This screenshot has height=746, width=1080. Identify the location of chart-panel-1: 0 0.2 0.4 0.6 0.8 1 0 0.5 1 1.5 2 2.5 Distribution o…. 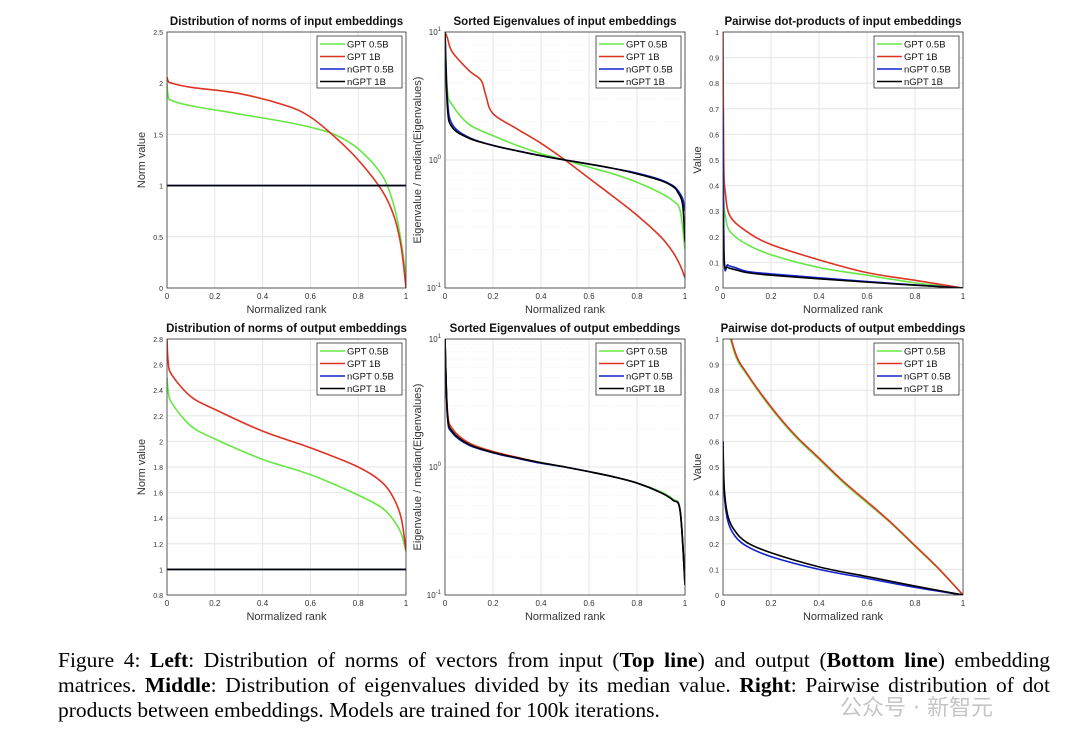
(272, 166).